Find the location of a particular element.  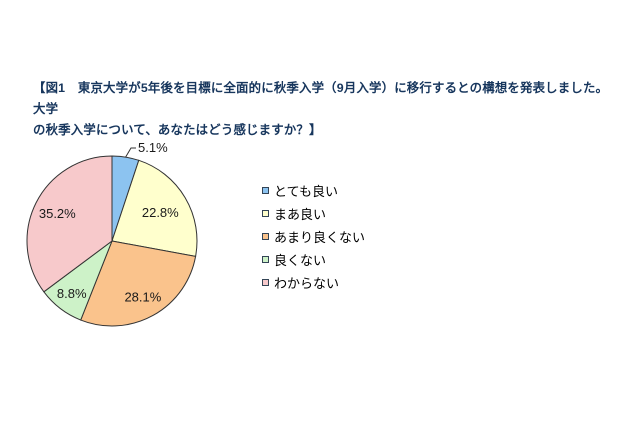

legend-item-2: あまり良くない is located at coordinates (313, 236).